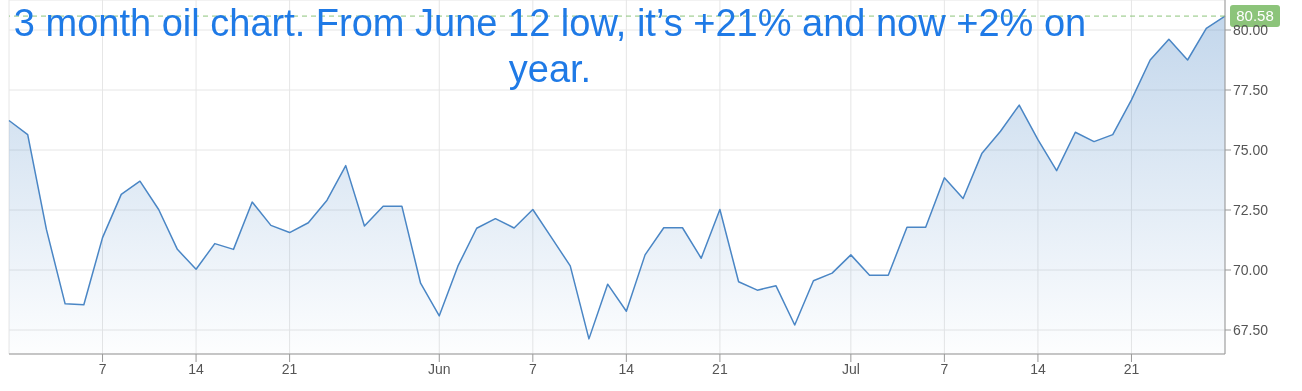 The height and width of the screenshot is (391, 1302). I want to click on x-tick-label: Jun, so click(439, 368).